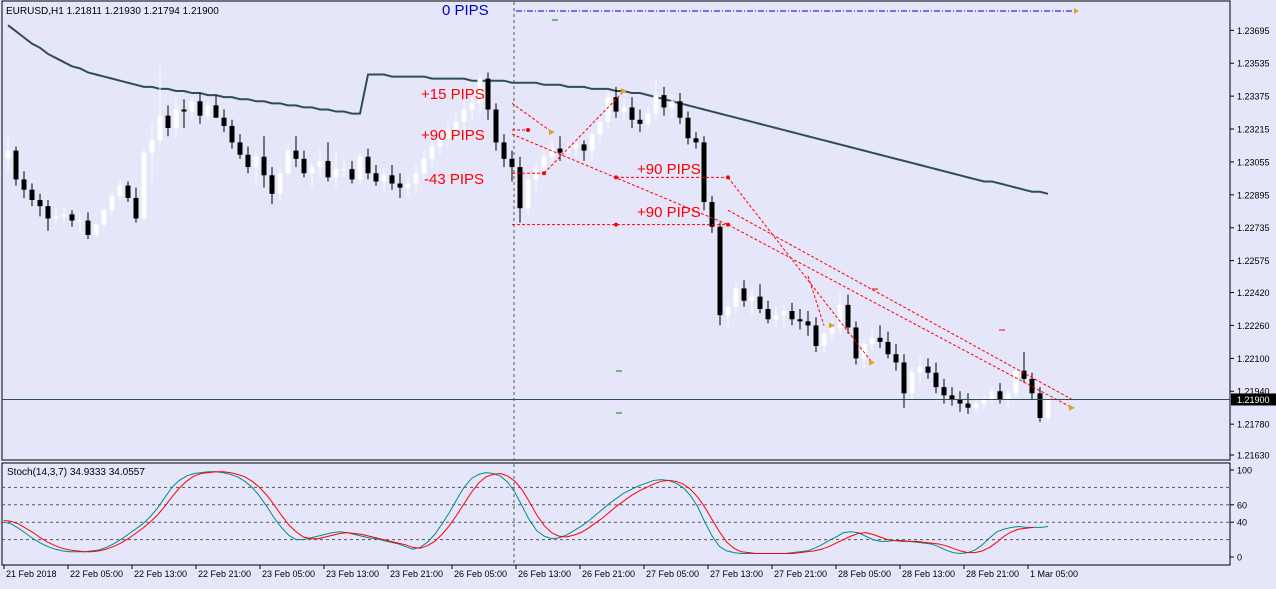 This screenshot has height=589, width=1276. What do you see at coordinates (1253, 64) in the screenshot?
I see `price-axis-label: 1.23535` at bounding box center [1253, 64].